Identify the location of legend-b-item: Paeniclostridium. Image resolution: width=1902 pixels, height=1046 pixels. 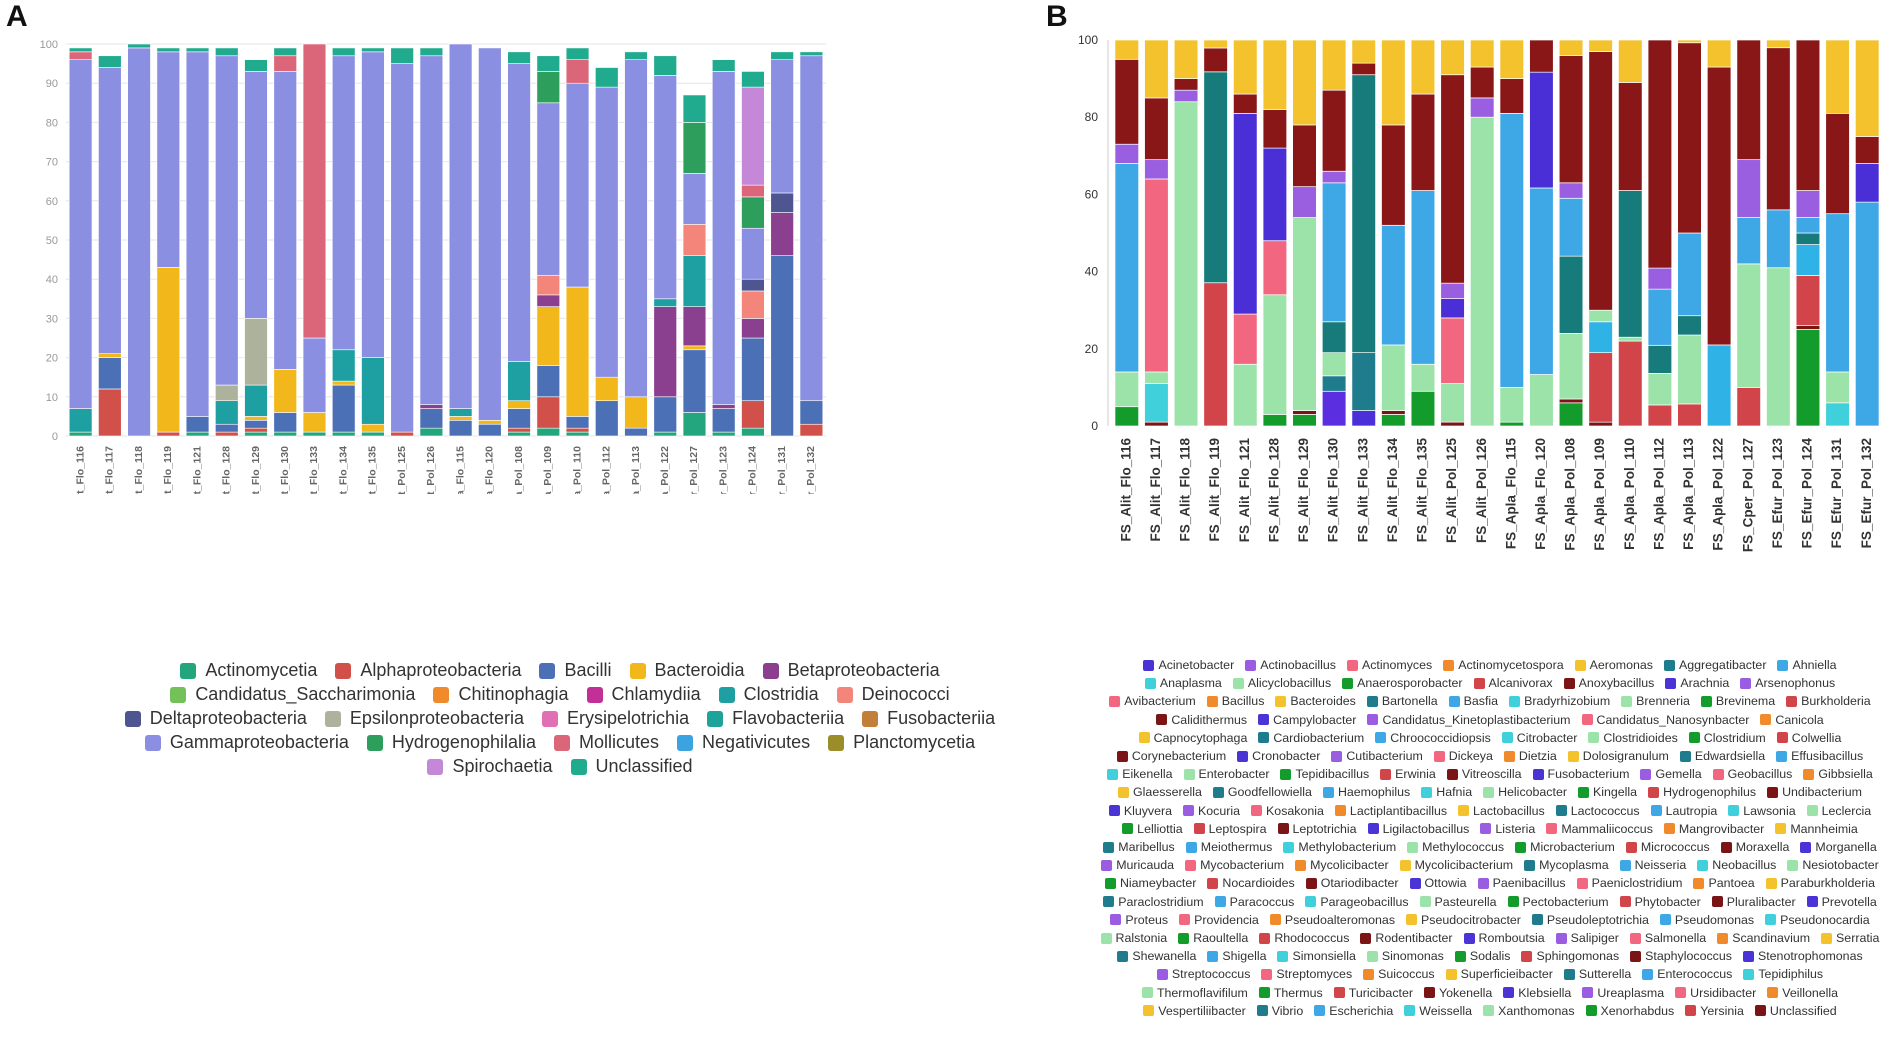
(1629, 883).